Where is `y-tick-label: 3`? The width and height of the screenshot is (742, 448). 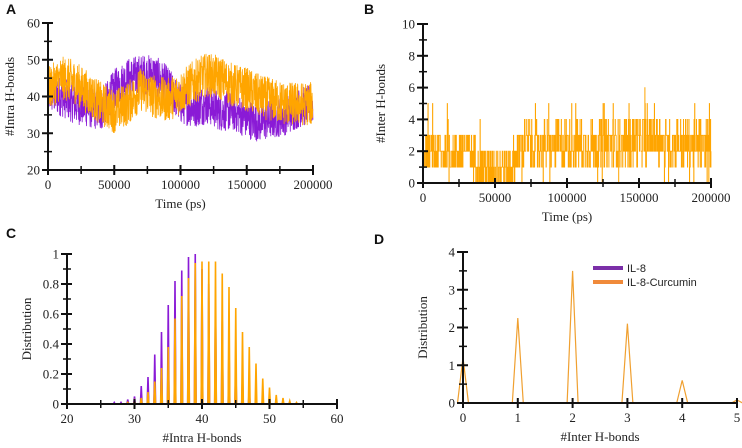 y-tick-label: 3 is located at coordinates (452, 289).